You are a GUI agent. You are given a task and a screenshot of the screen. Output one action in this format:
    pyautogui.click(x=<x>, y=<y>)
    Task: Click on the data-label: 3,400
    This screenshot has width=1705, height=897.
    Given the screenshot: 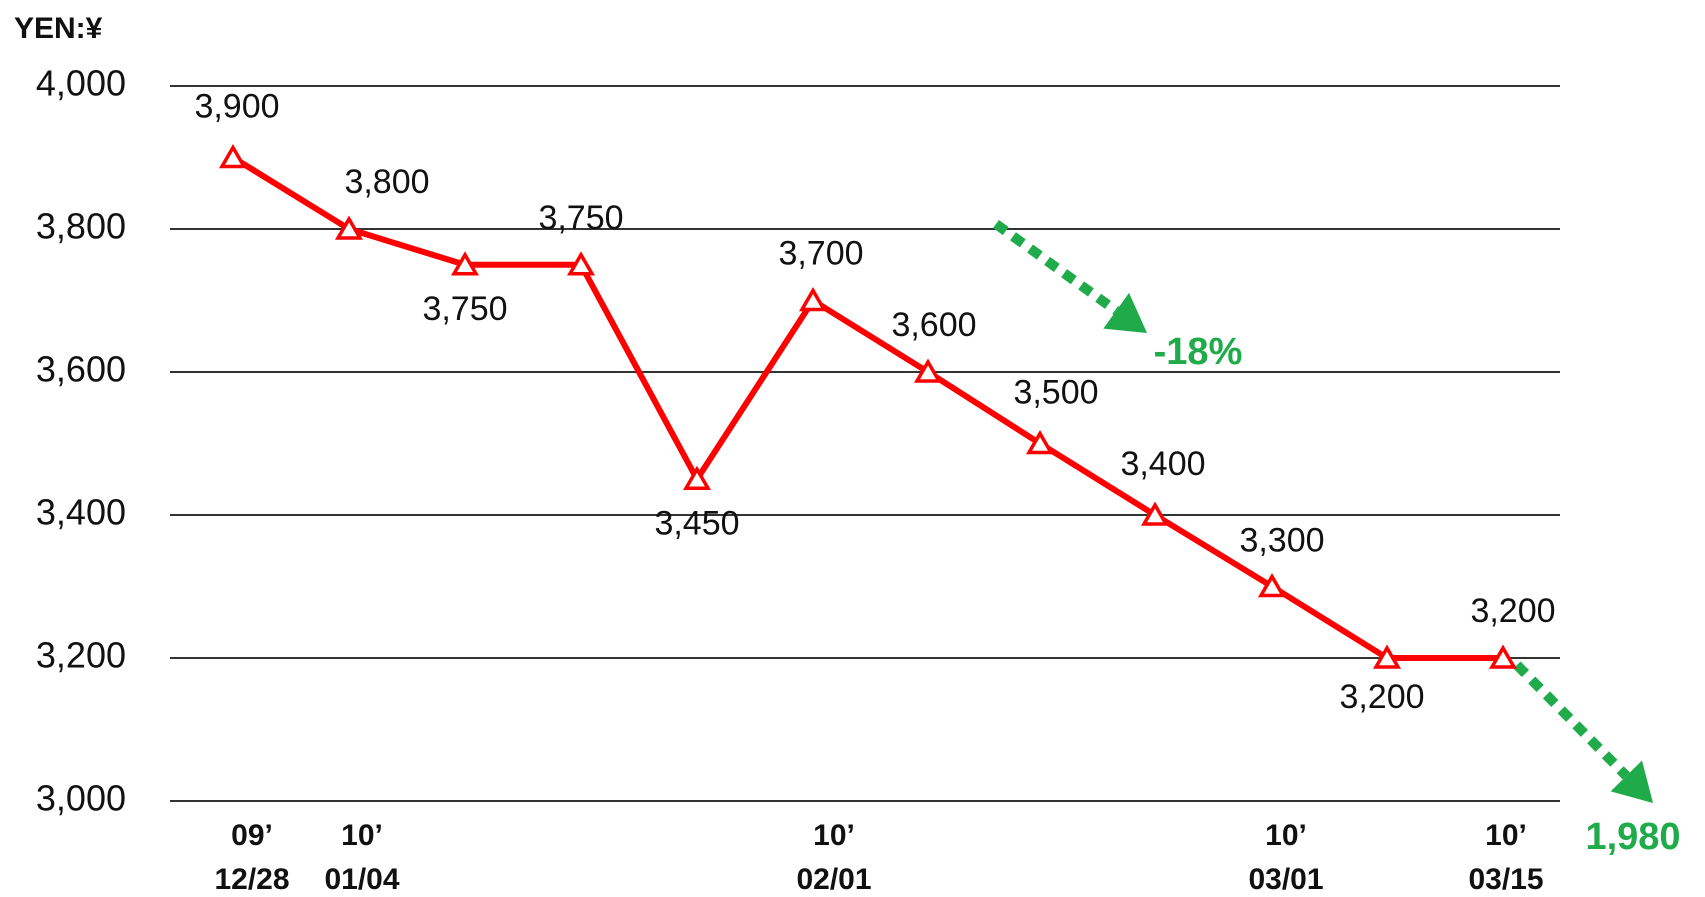 What is the action you would take?
    pyautogui.click(x=1162, y=464)
    